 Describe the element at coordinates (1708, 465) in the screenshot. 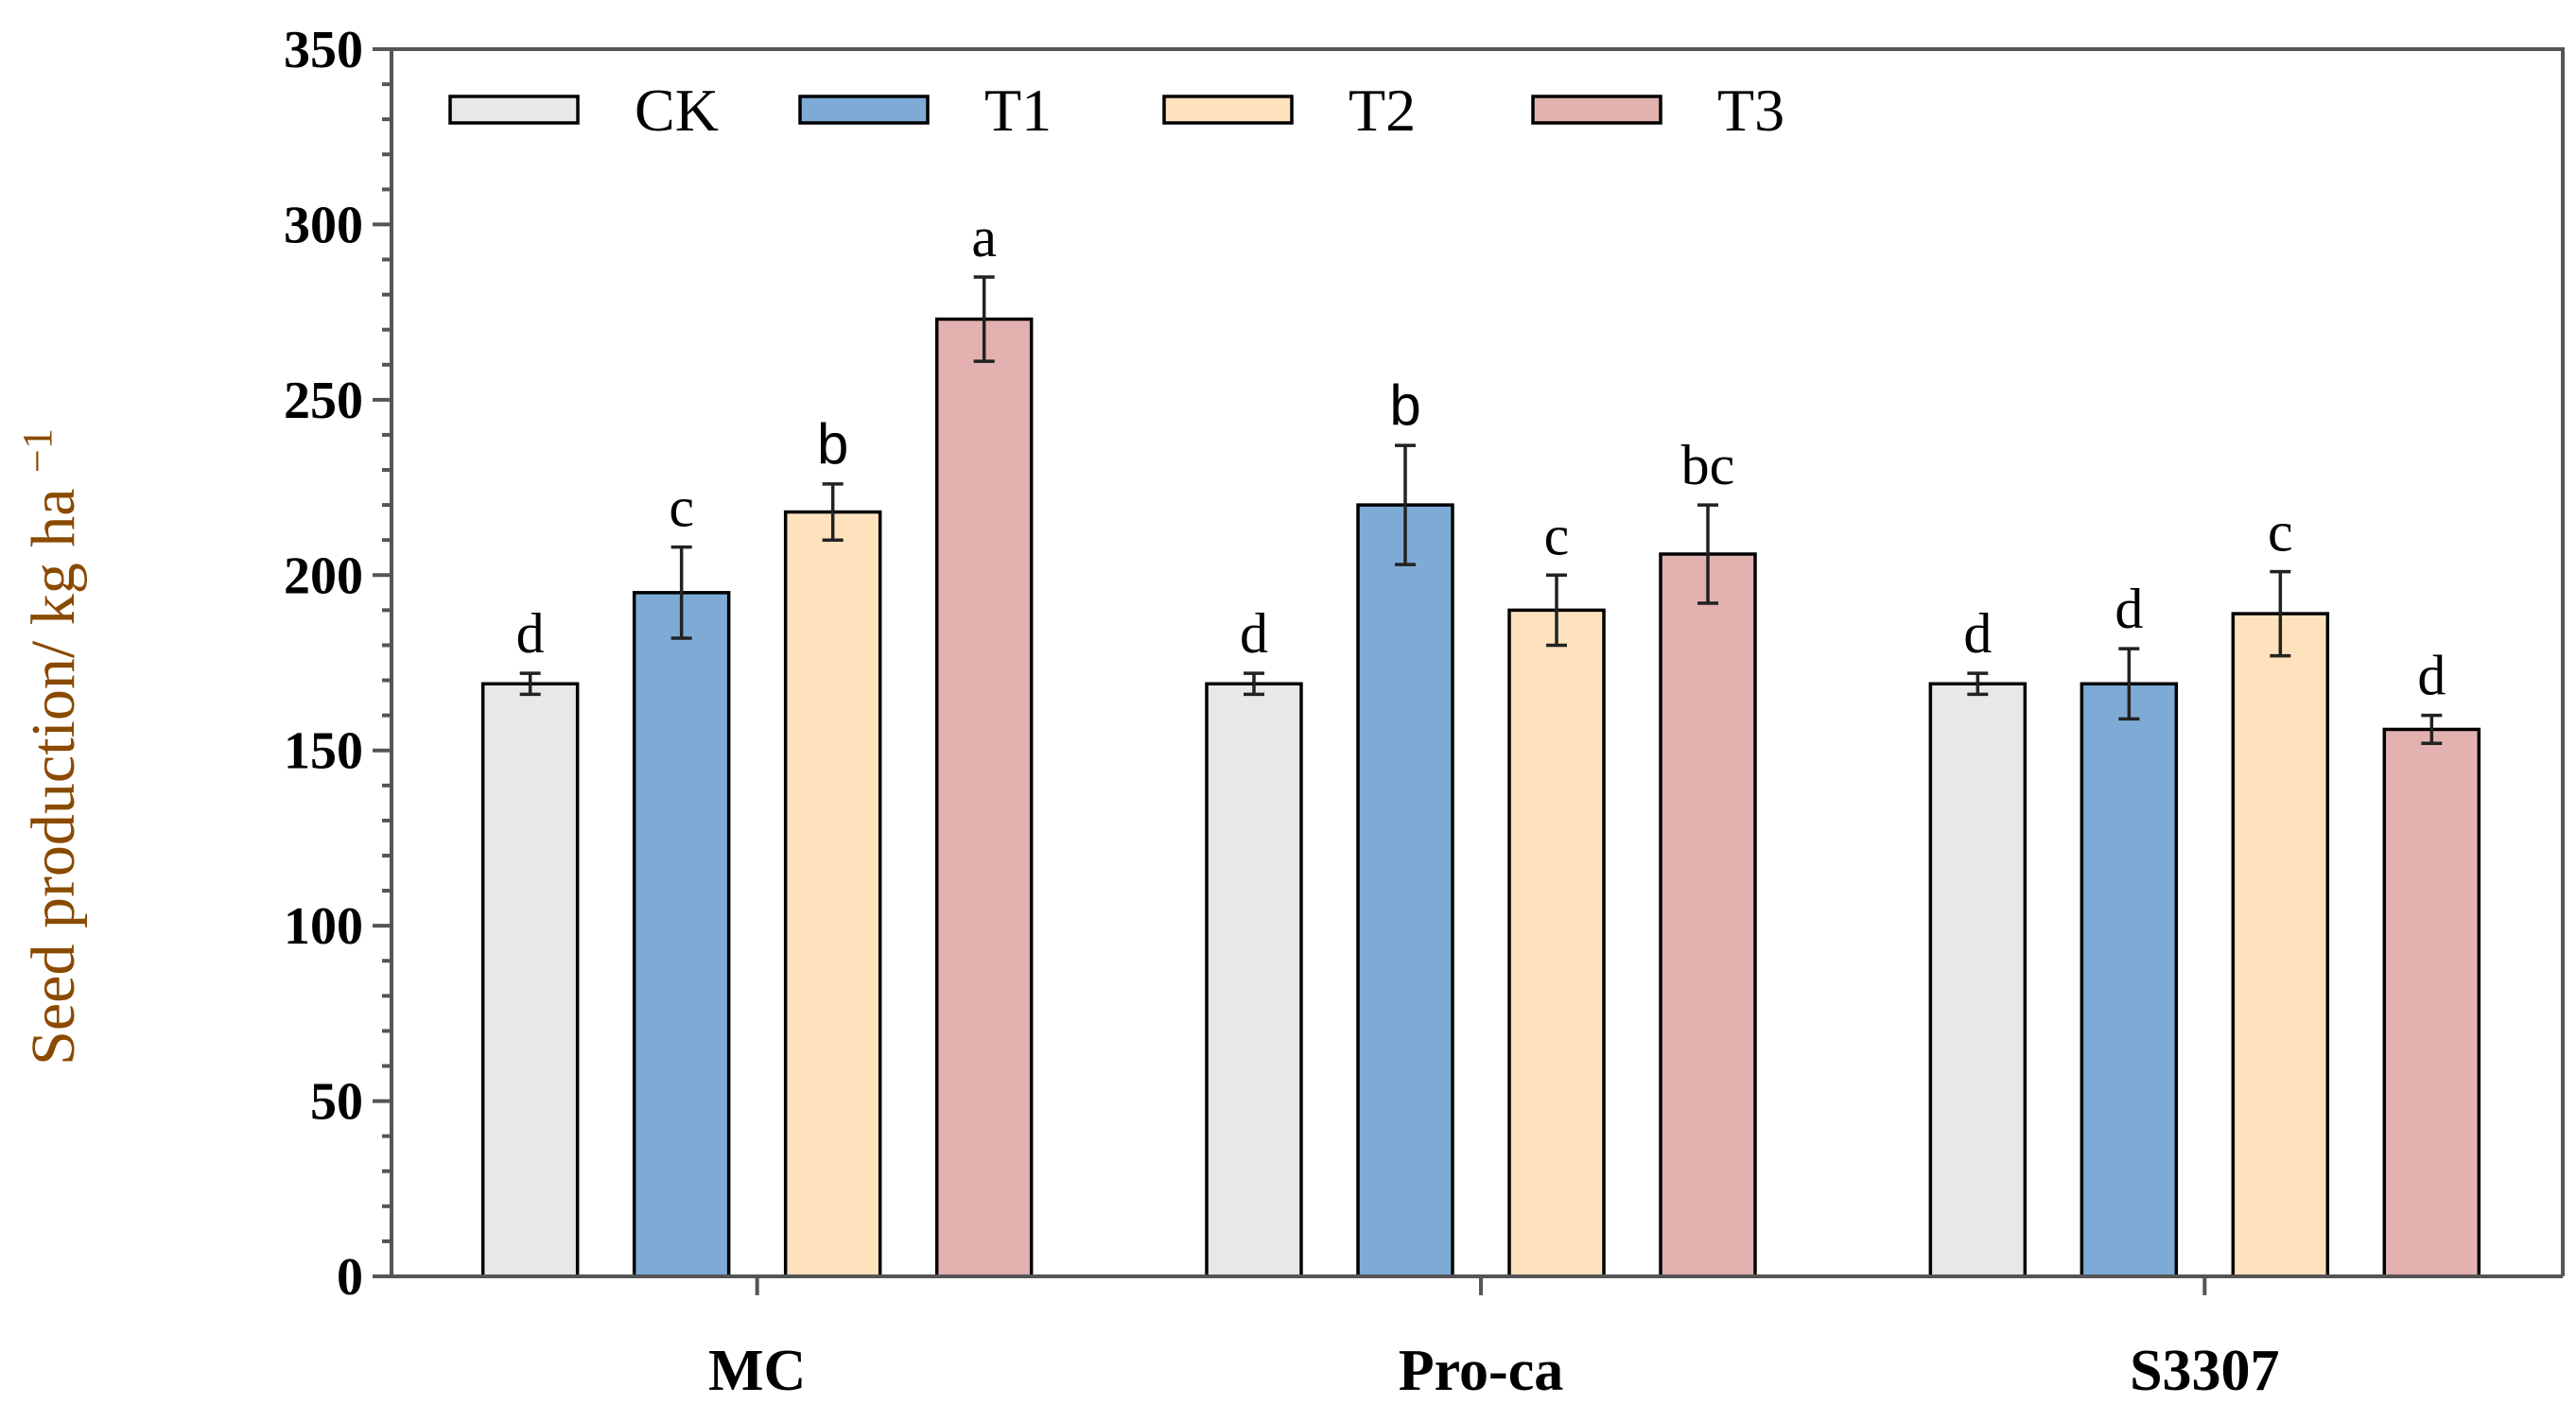

I see `significance-label: bc` at that location.